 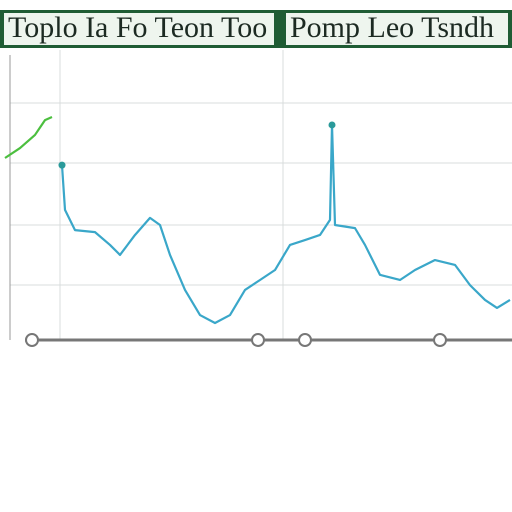 I want to click on line, so click(x=28, y=137).